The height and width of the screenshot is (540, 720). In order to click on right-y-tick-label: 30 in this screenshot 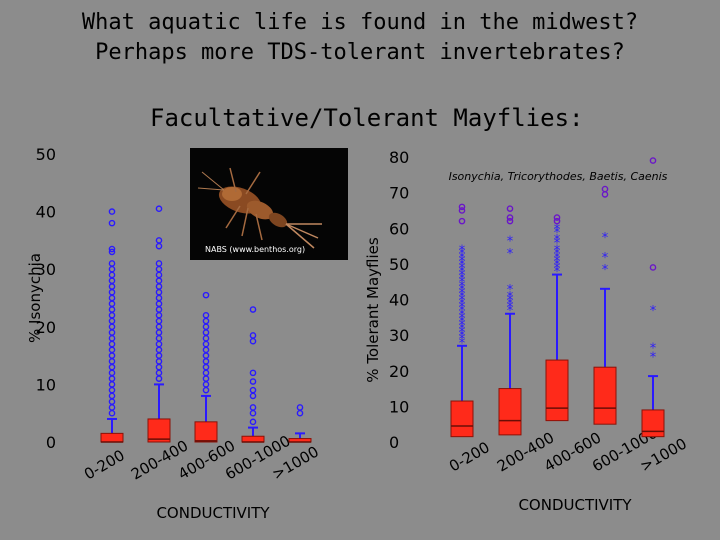, I will do `click(399, 335)`.